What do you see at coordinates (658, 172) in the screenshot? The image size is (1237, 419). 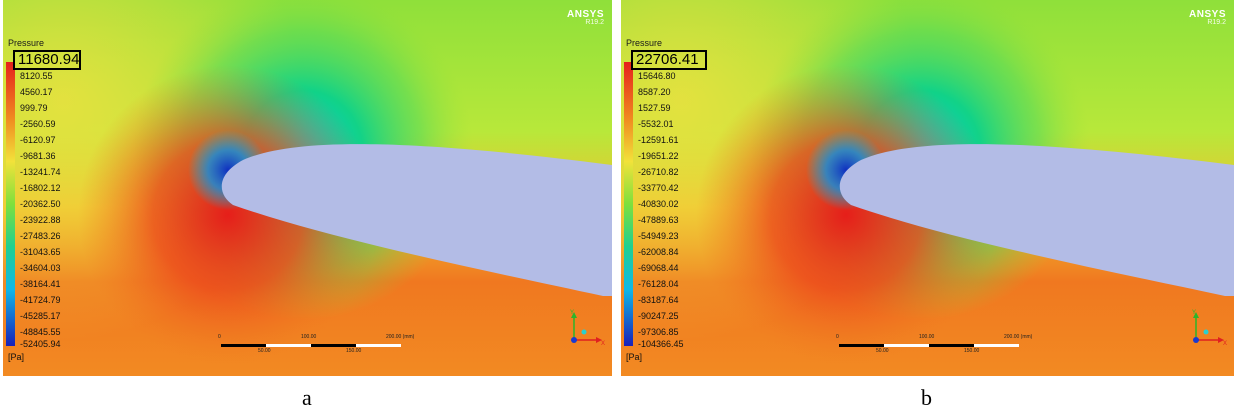 I see `legend-value: -26710.82` at bounding box center [658, 172].